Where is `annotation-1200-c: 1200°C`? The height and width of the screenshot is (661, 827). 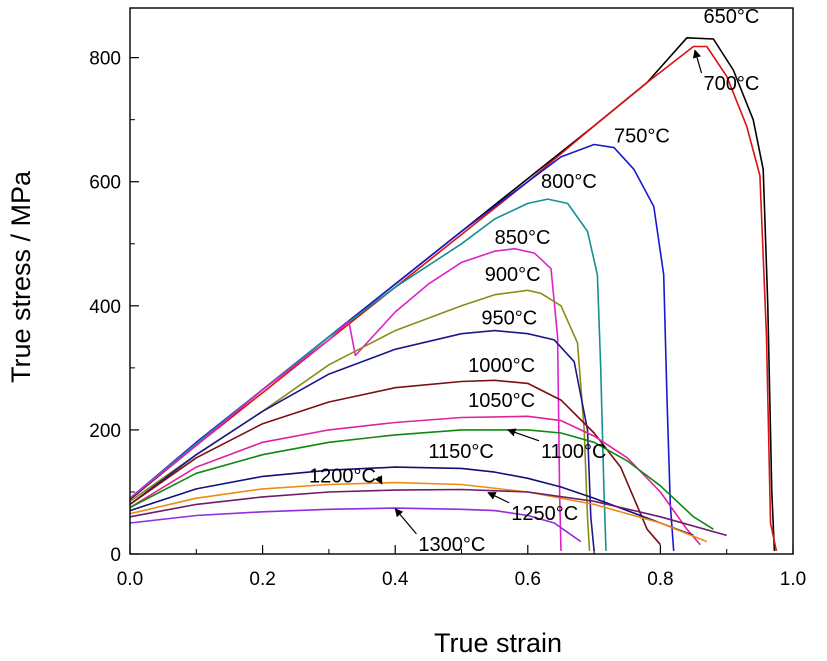 annotation-1200-c: 1200°C is located at coordinates (342, 477).